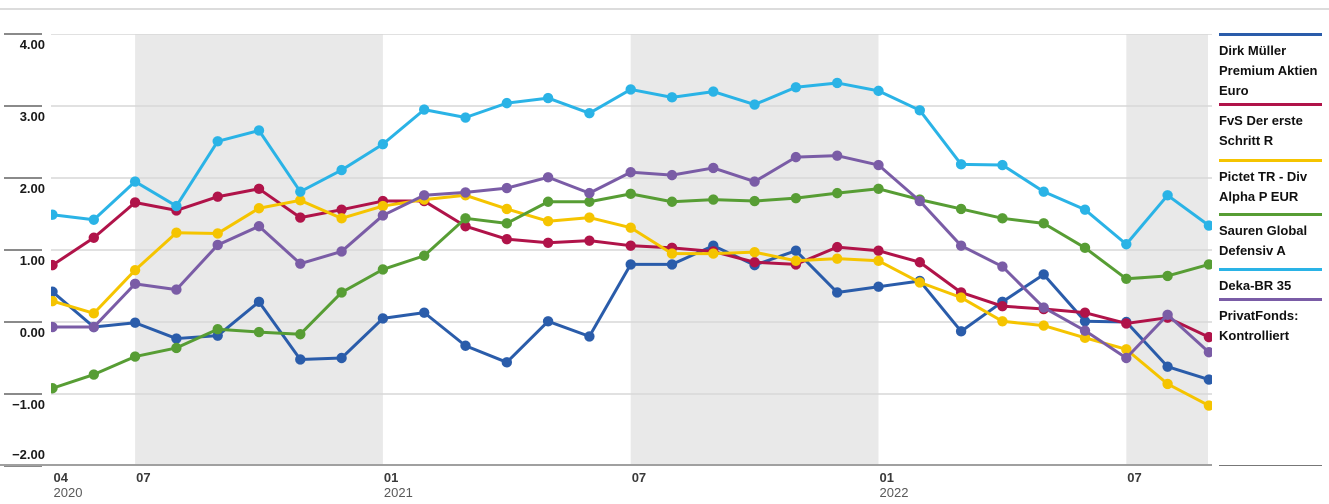 The width and height of the screenshot is (1329, 504). Describe the element at coordinates (28, 454) in the screenshot. I see `y-tick-label: −2.00` at that location.